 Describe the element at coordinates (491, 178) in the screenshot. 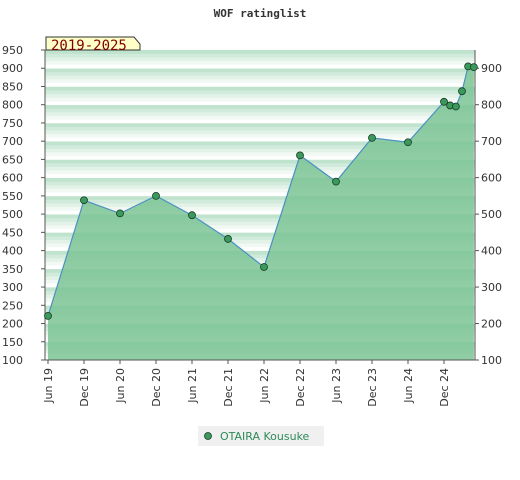

I see `y-tick-label-right: 600` at that location.